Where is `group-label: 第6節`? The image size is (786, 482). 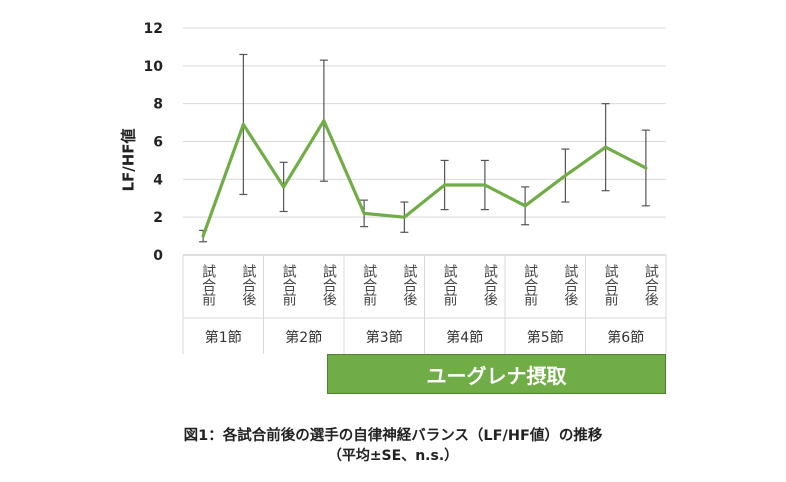 group-label: 第6節 is located at coordinates (625, 337).